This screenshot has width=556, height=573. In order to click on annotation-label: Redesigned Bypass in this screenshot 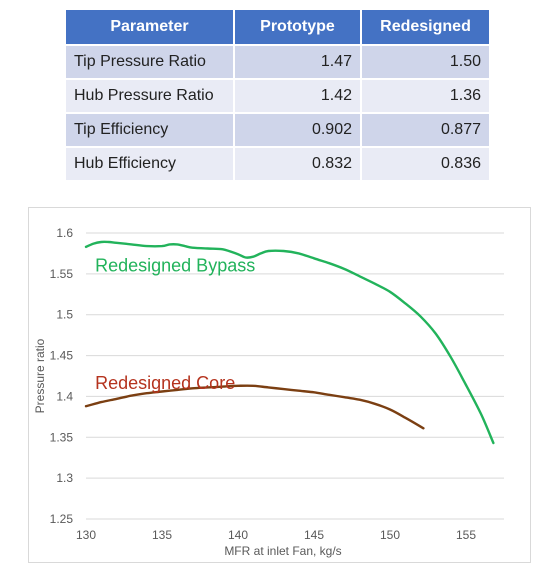, I will do `click(175, 265)`.